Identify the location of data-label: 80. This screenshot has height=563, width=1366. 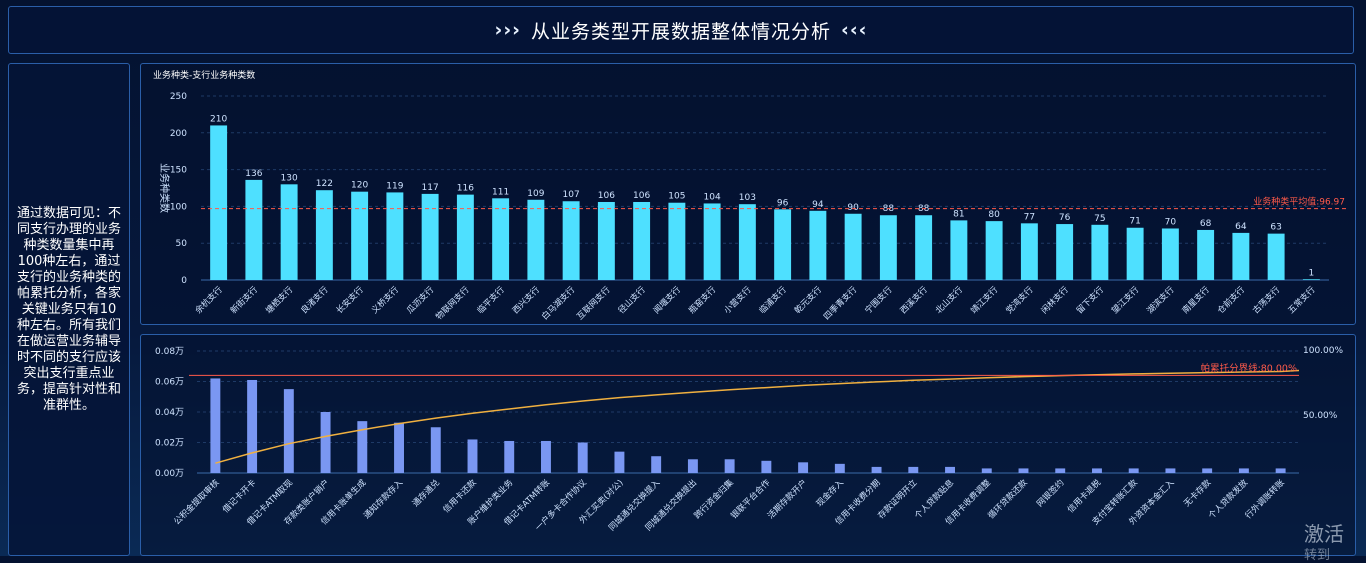
(994, 215).